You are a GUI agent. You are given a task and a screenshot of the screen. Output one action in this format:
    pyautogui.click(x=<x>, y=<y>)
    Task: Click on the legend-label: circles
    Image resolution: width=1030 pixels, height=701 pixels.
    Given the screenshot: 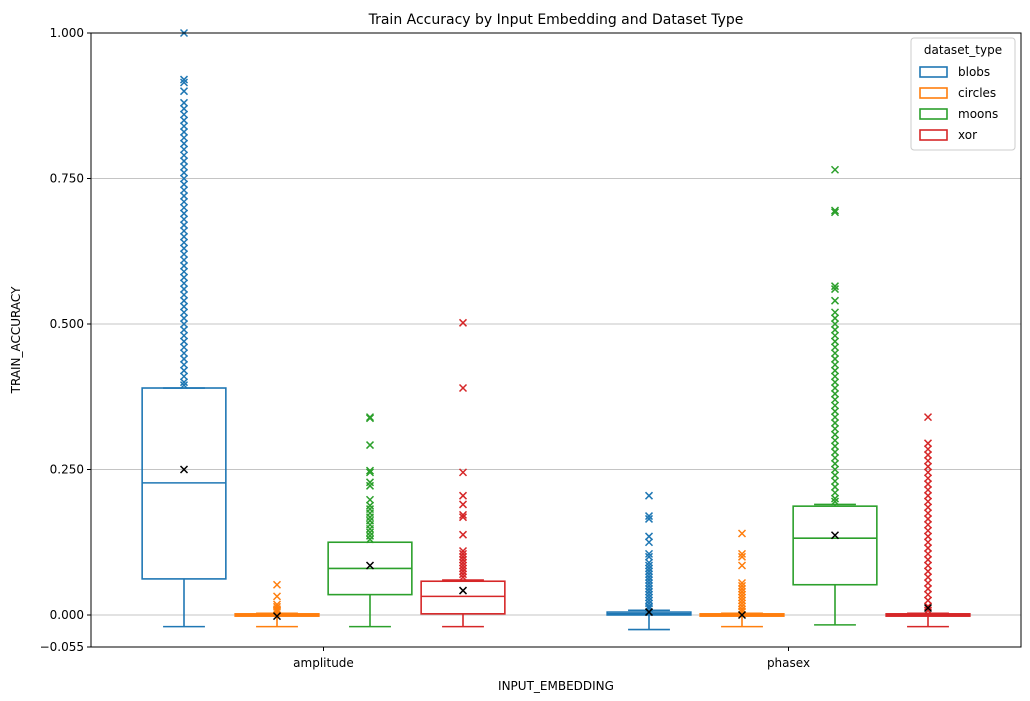 What is the action you would take?
    pyautogui.click(x=977, y=93)
    